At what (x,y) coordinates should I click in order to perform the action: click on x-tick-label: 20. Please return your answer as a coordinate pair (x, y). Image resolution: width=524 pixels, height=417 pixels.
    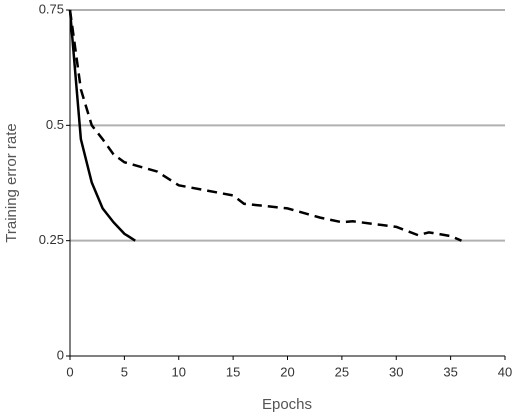
    Looking at the image, I should click on (287, 371).